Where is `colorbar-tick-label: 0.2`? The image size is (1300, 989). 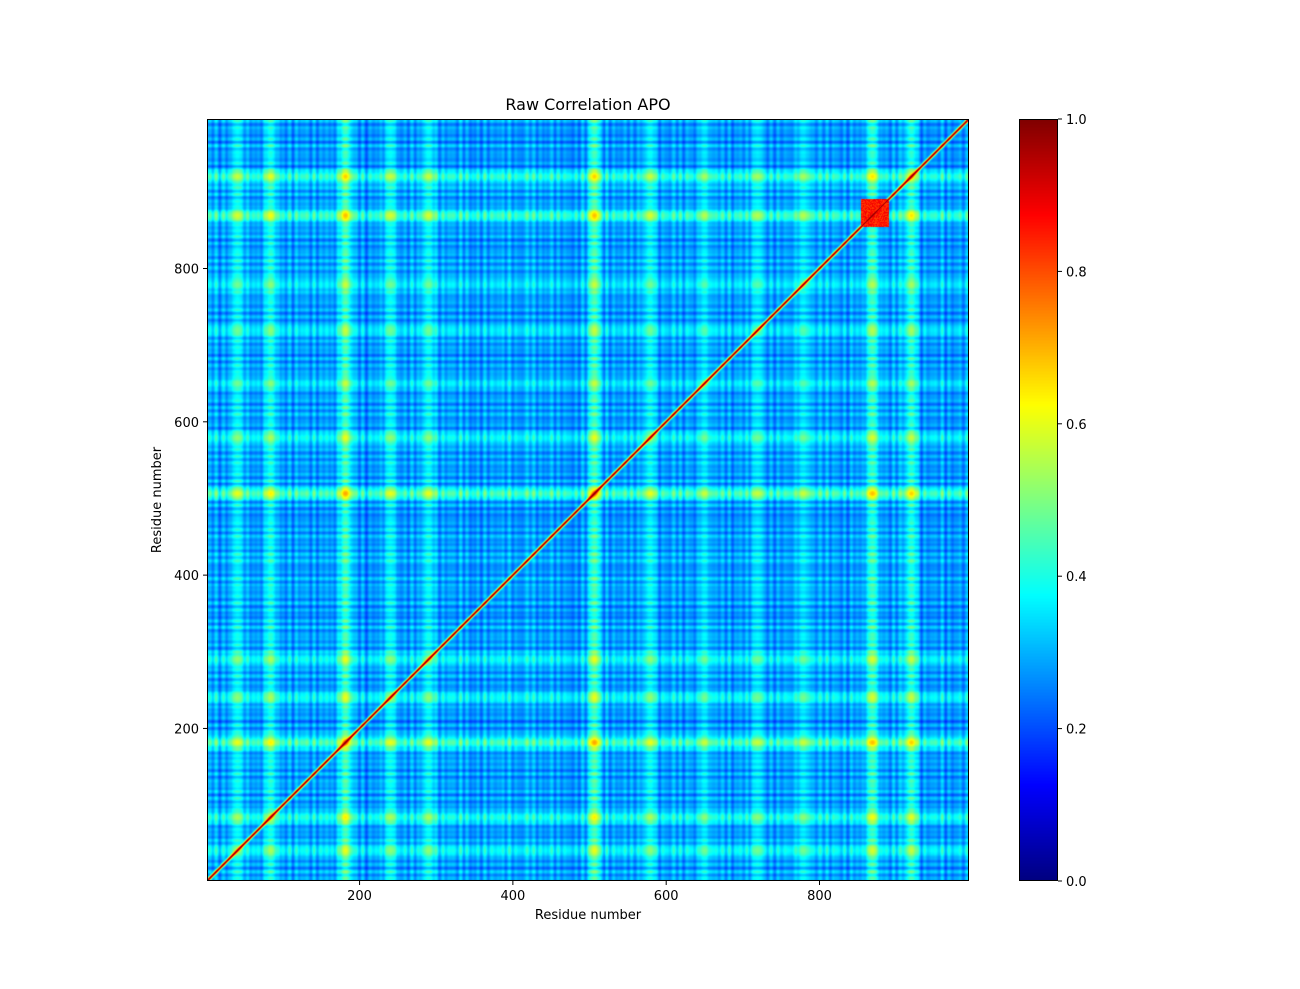 colorbar-tick-label: 0.2 is located at coordinates (1076, 730).